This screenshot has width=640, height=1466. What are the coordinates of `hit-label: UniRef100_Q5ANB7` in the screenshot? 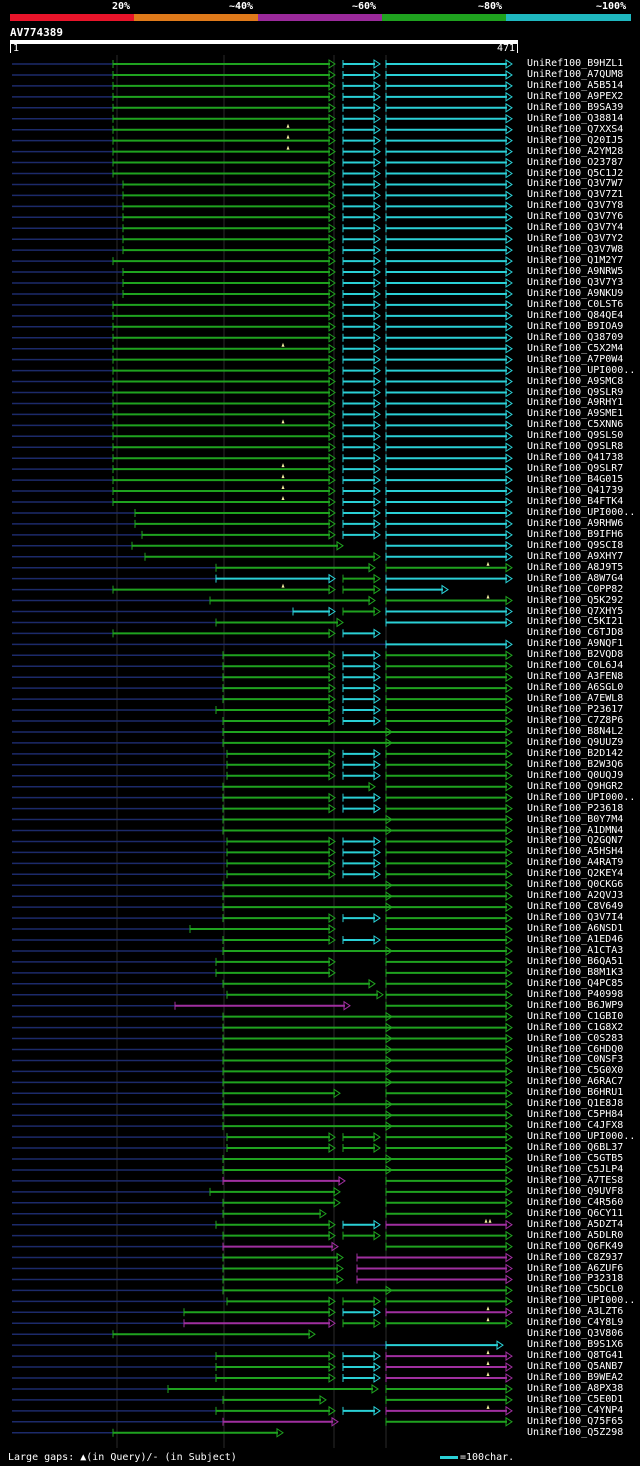 It's located at (575, 1367).